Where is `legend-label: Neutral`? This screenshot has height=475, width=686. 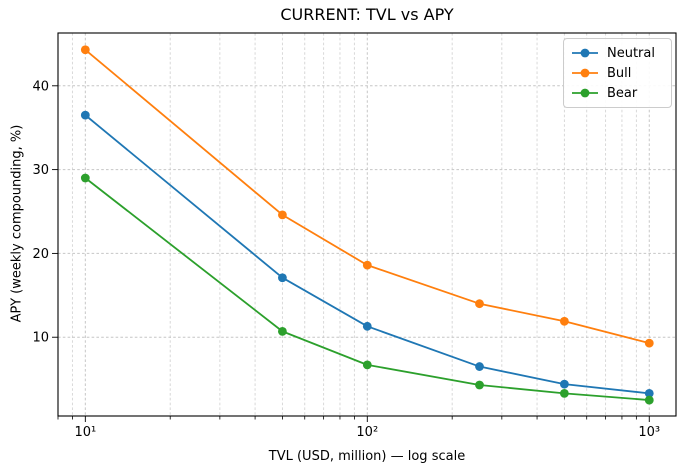 legend-label: Neutral is located at coordinates (631, 53).